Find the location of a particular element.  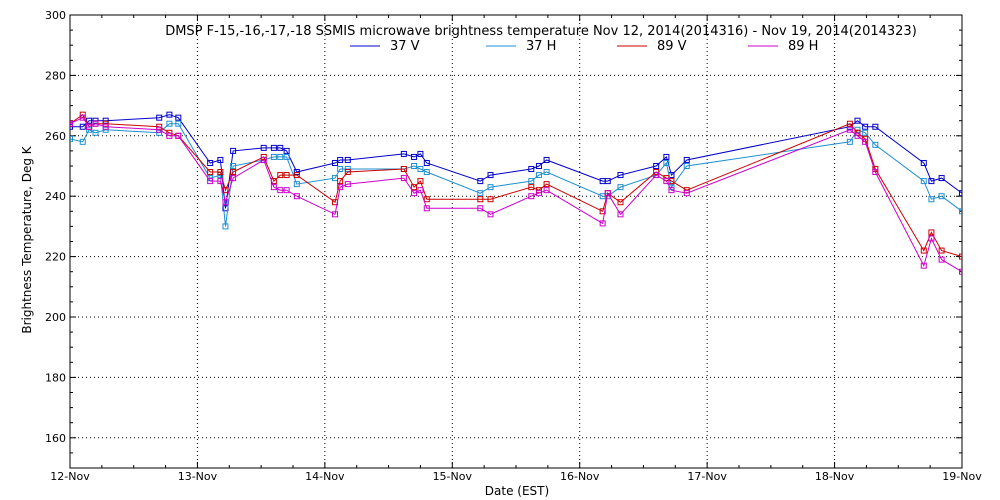

legend-label: 89 H is located at coordinates (803, 46).